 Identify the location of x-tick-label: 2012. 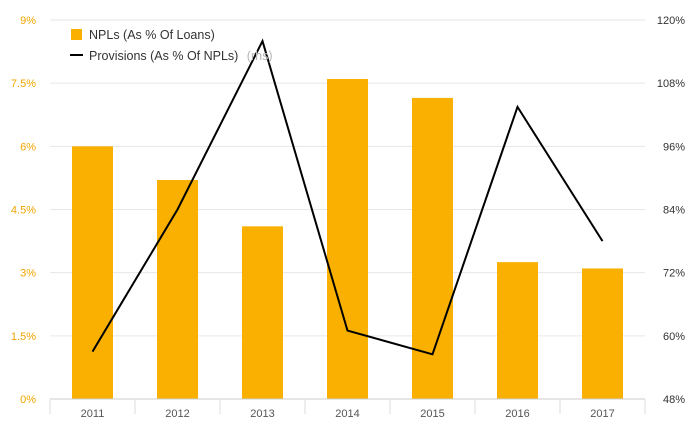
(177, 414).